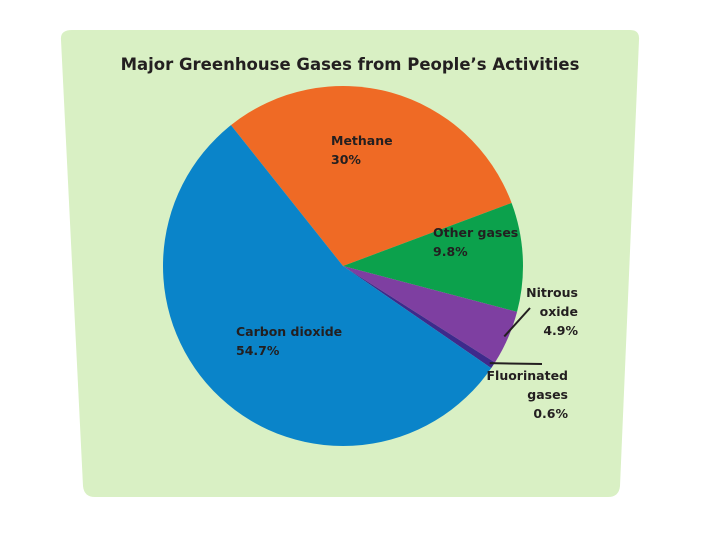 Image resolution: width=720 pixels, height=544 pixels. I want to click on slice-name-other-gases: Other gases, so click(475, 232).